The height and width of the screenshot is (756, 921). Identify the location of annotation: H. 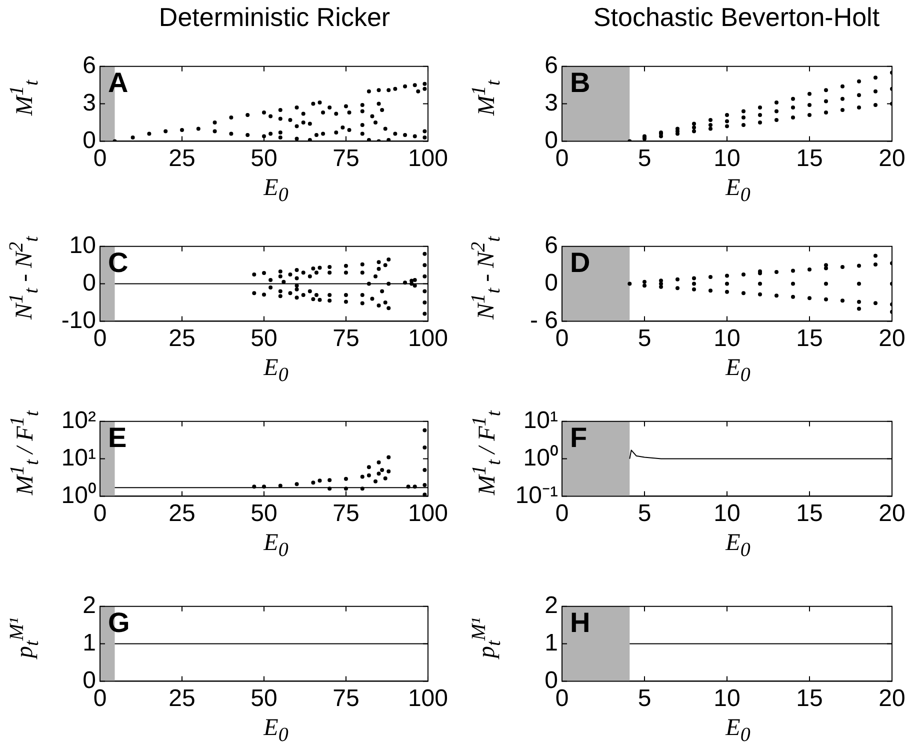
(580, 622).